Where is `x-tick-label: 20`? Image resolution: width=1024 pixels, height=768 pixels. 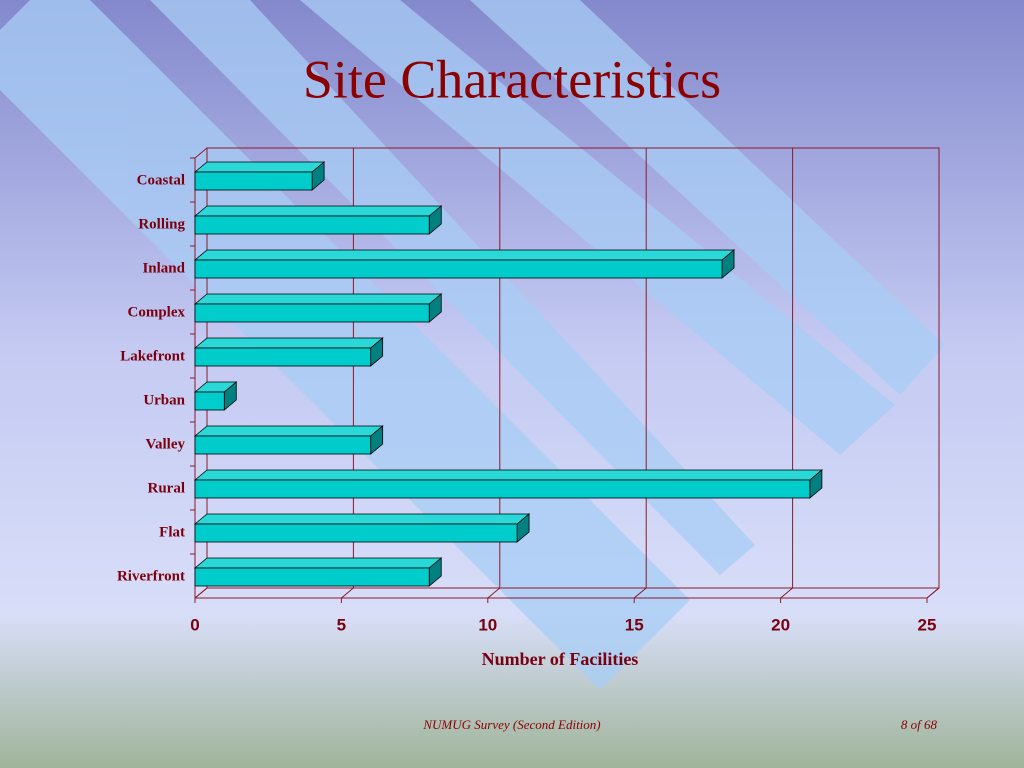
x-tick-label: 20 is located at coordinates (780, 624).